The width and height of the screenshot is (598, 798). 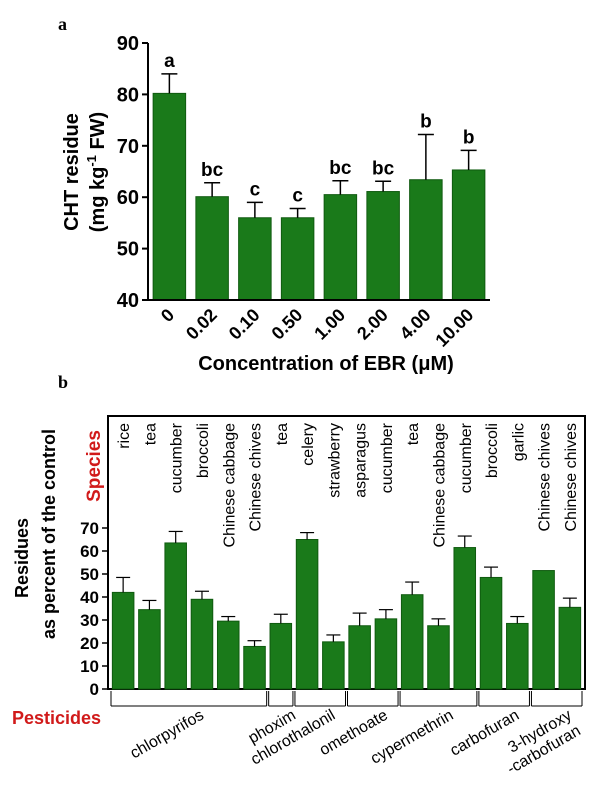 What do you see at coordinates (545, 477) in the screenshot?
I see `species-label-16: Chinese chives` at bounding box center [545, 477].